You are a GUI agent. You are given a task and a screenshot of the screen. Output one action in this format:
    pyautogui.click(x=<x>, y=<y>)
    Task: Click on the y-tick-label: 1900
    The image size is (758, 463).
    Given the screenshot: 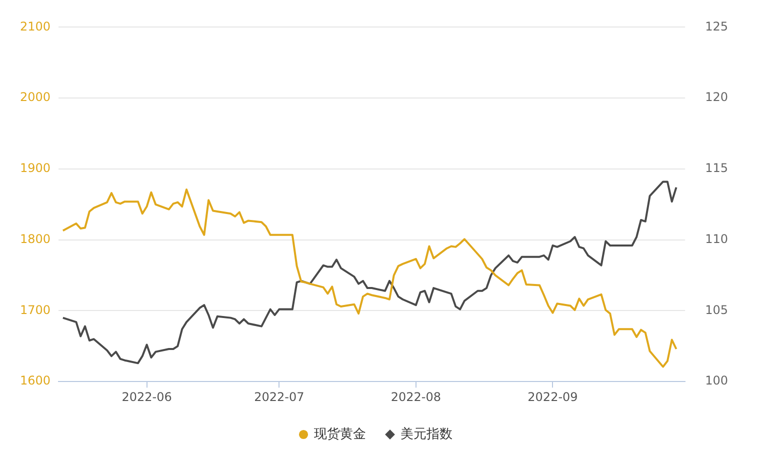 What is the action you would take?
    pyautogui.click(x=35, y=168)
    